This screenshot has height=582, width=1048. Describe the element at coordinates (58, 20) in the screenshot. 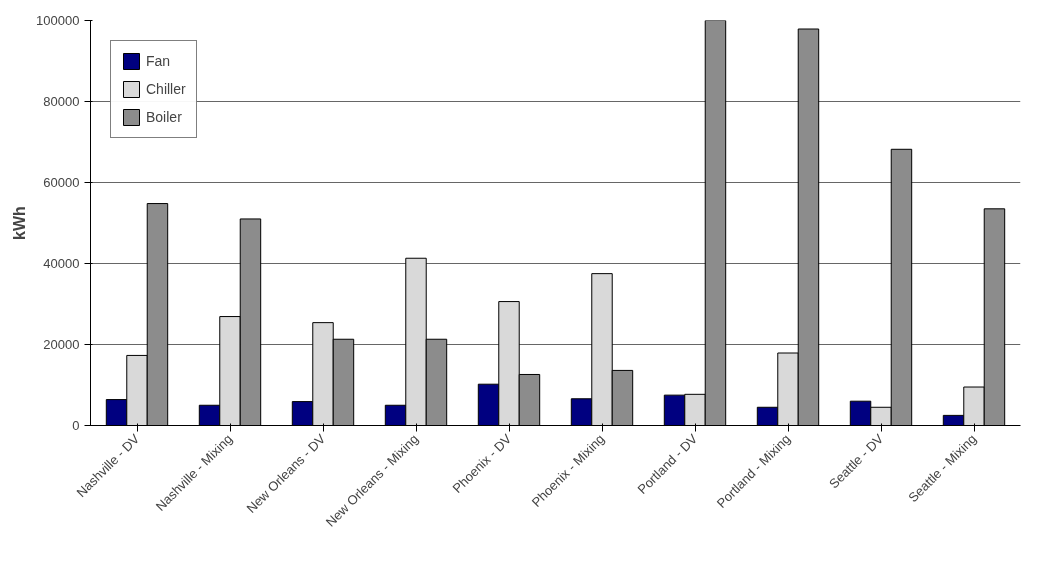

I see `y-tick-label: 100000` at that location.